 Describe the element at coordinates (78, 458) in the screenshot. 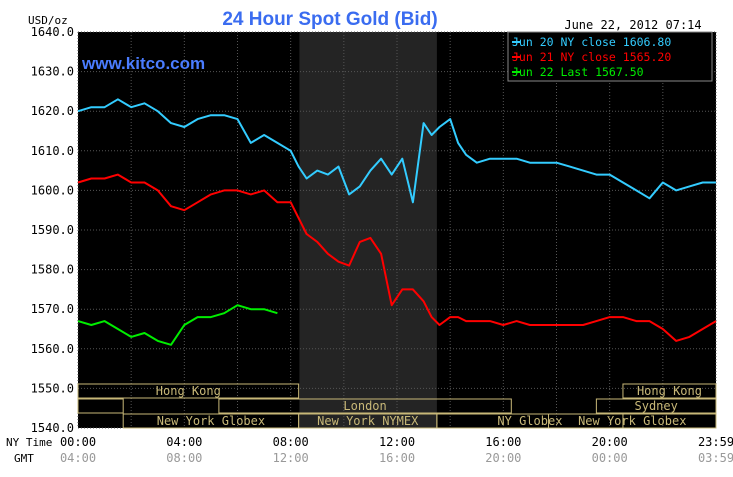

I see `x-tick-label-gmt: 04:00` at that location.